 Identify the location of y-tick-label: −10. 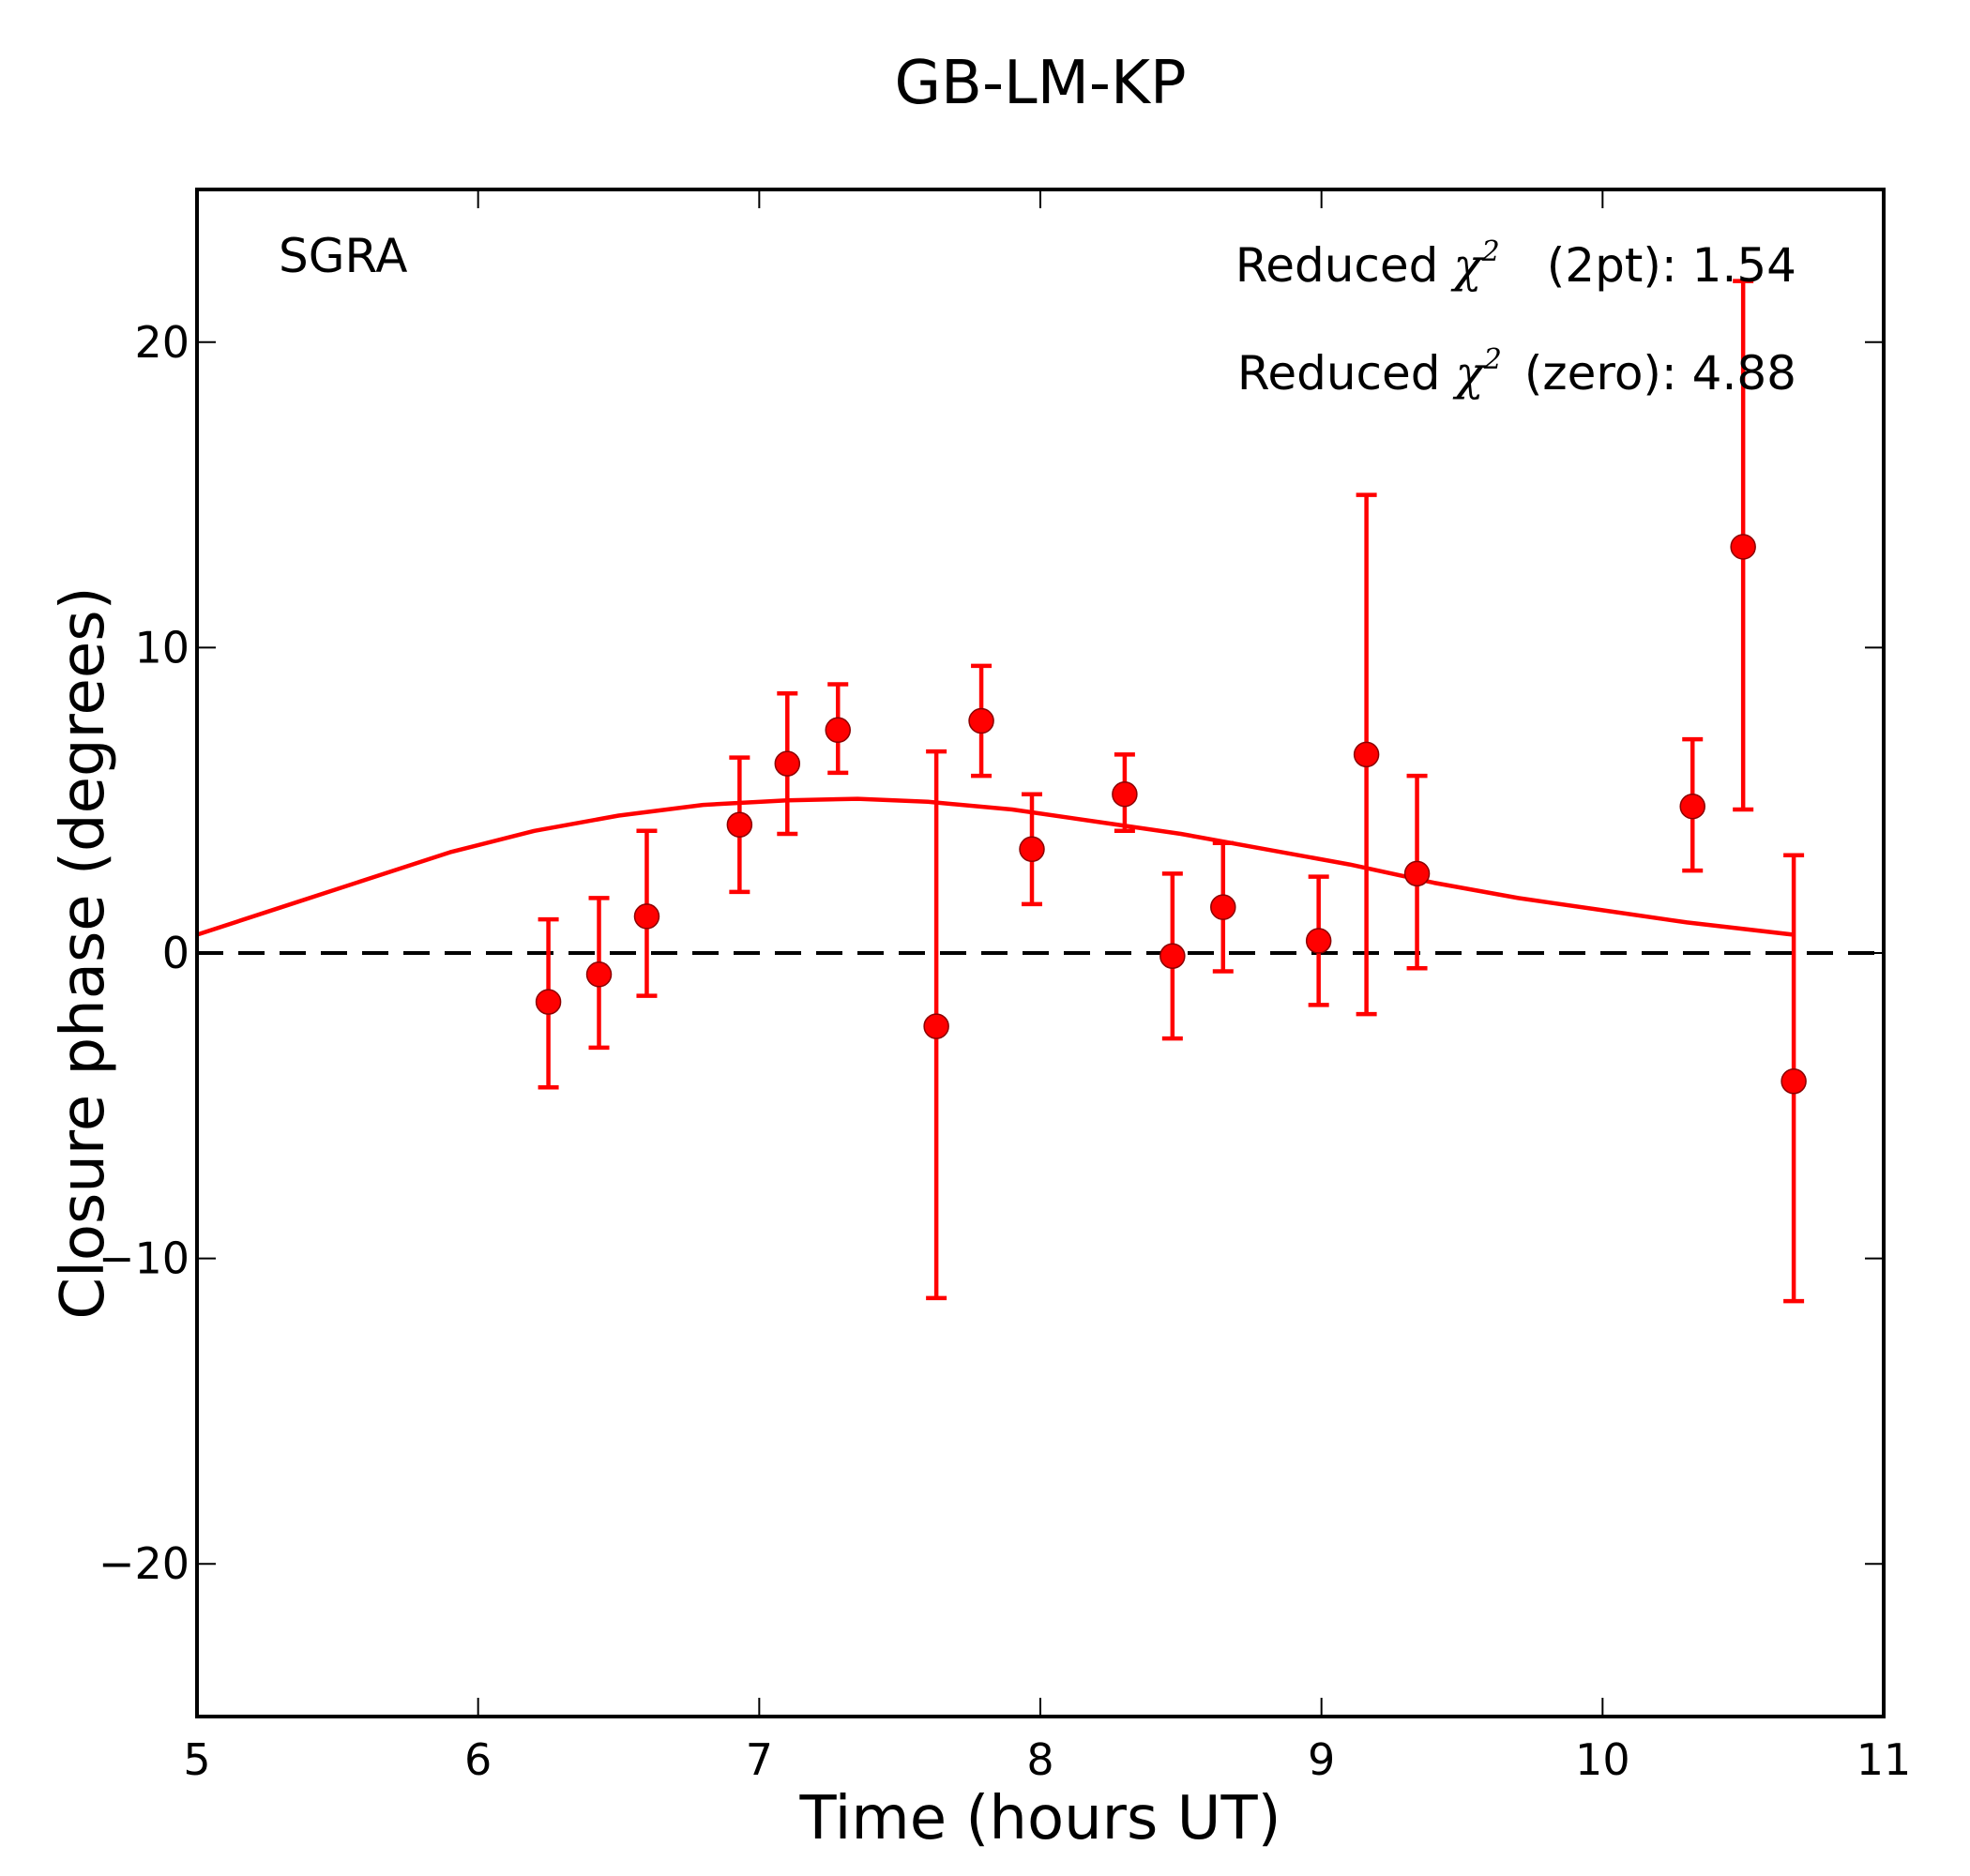
(143, 1258).